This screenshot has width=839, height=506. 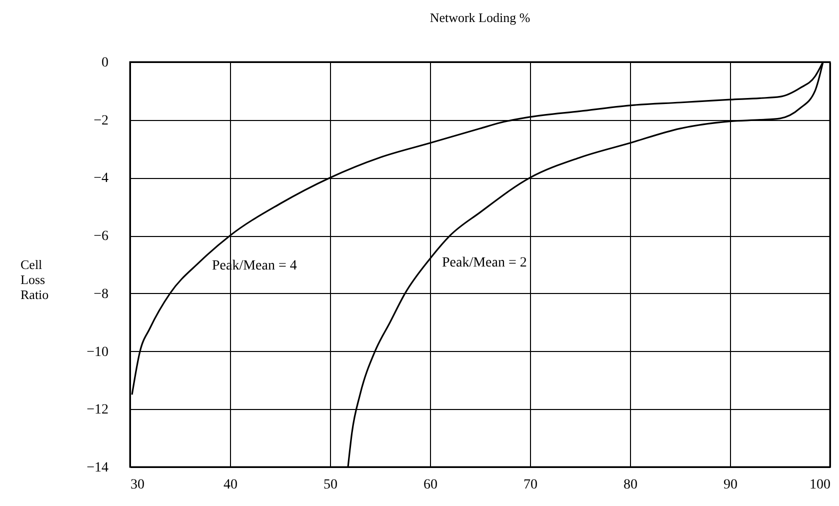 What do you see at coordinates (101, 236) in the screenshot?
I see `y-tick-label: −6` at bounding box center [101, 236].